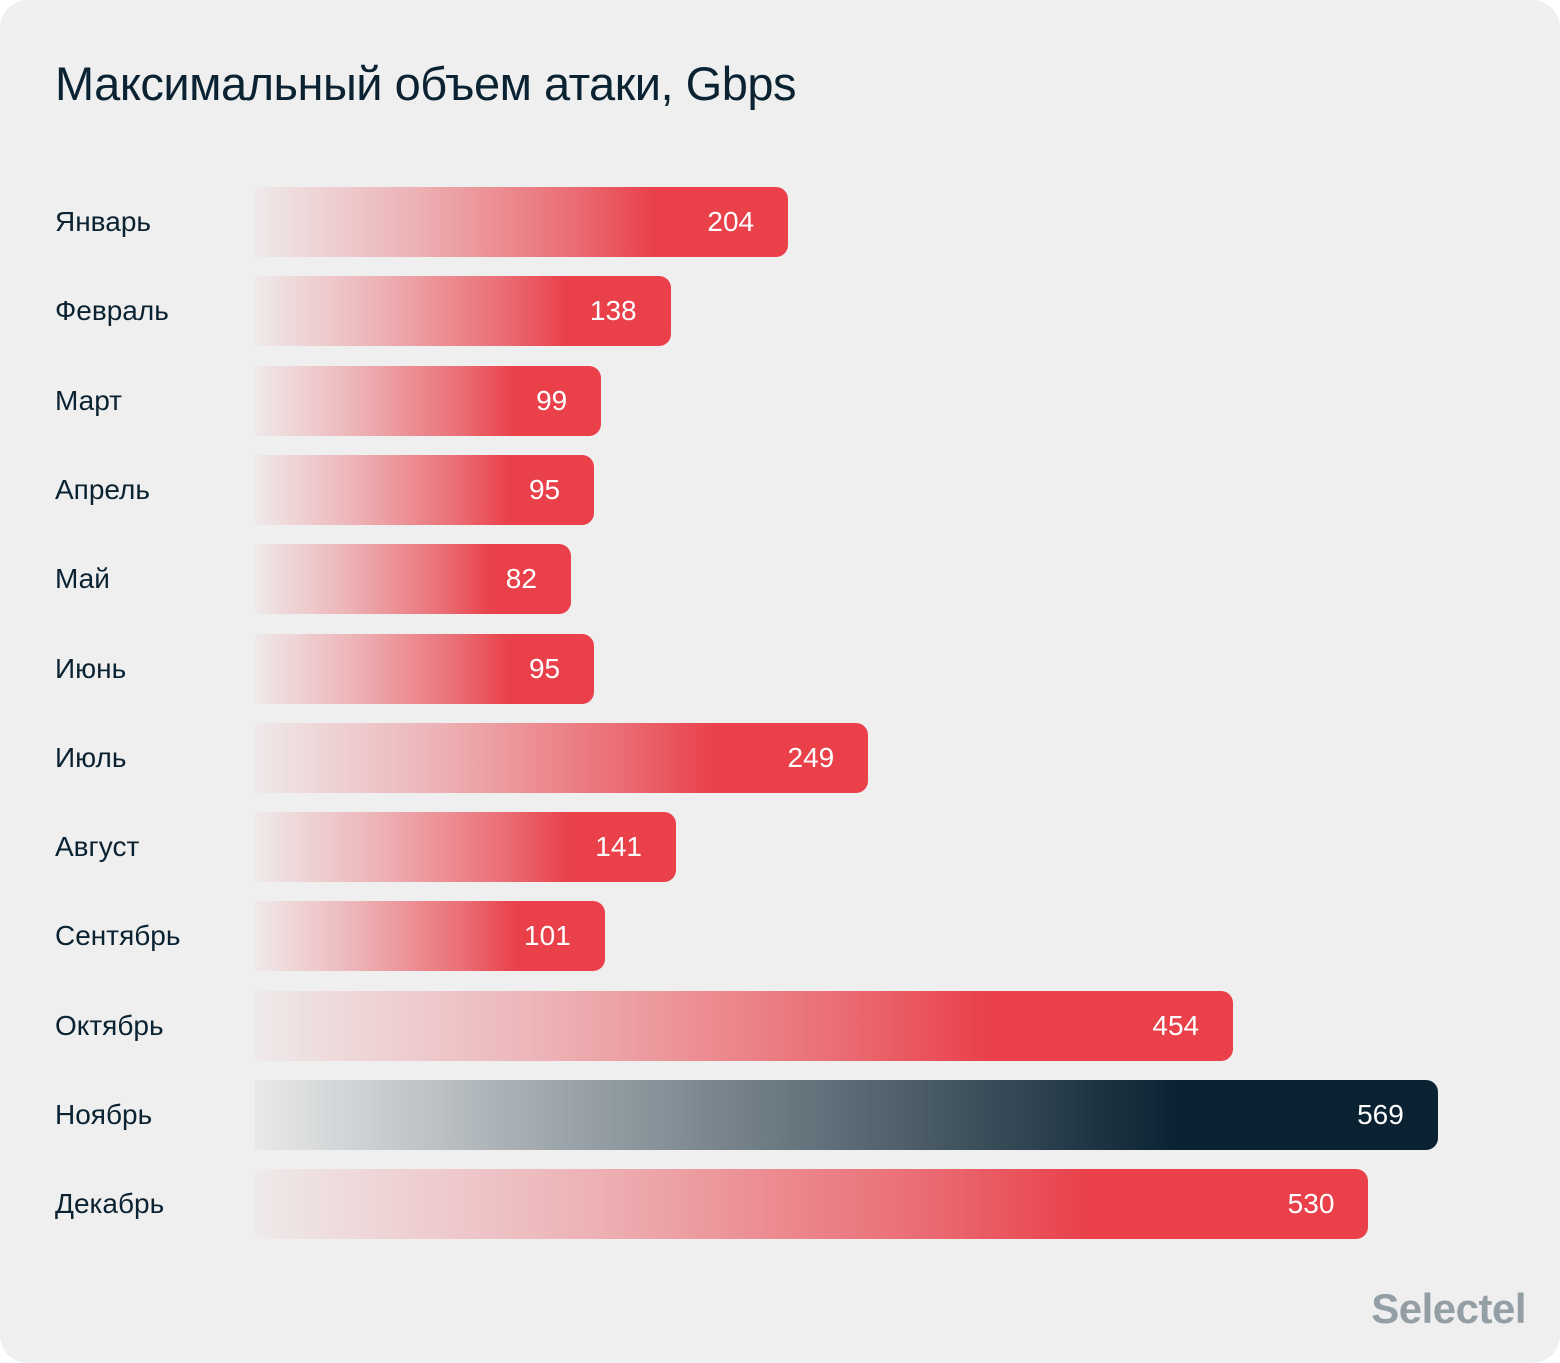  What do you see at coordinates (118, 936) in the screenshot?
I see `category-label: Сентябрь` at bounding box center [118, 936].